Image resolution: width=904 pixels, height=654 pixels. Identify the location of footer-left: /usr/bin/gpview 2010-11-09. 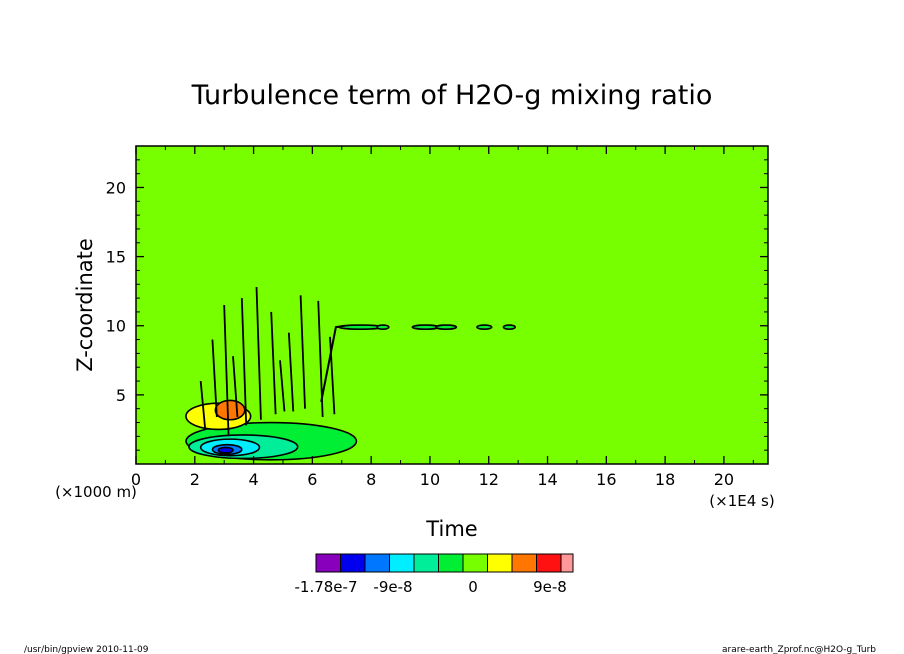
(86, 649).